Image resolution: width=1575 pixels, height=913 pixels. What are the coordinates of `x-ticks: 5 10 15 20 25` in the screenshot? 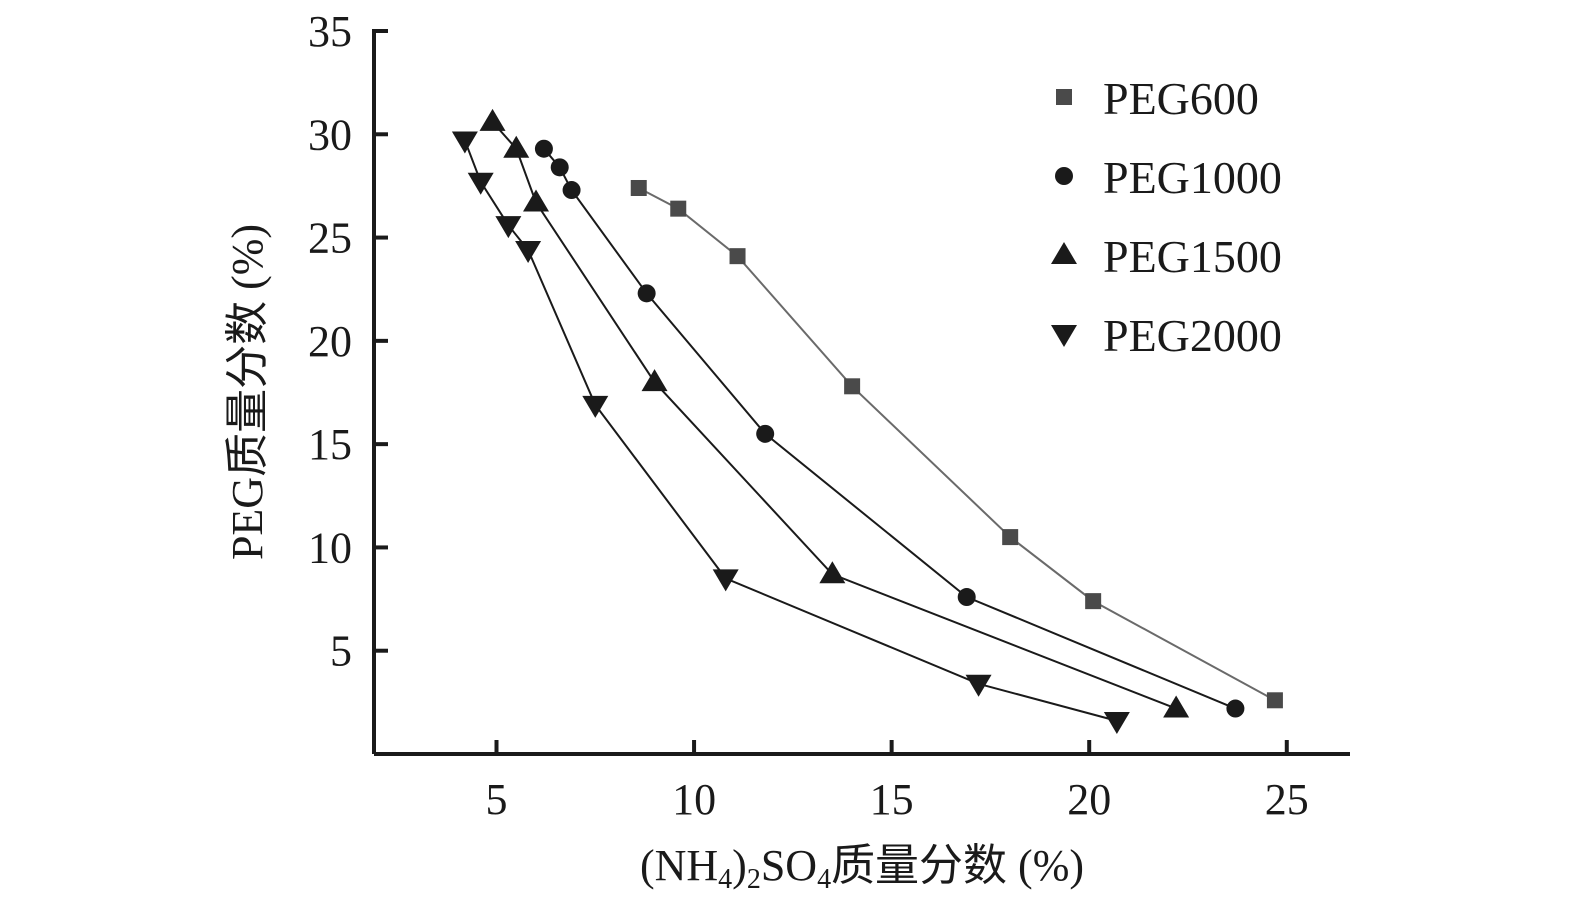 It's located at (897, 782).